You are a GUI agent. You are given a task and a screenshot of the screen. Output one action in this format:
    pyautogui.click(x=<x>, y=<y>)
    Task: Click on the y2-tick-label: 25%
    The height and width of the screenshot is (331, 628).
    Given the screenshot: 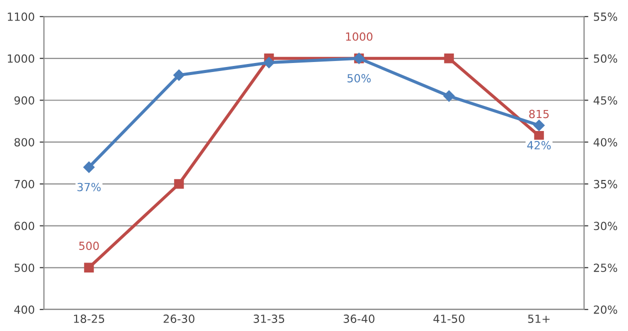 What is the action you would take?
    pyautogui.click(x=606, y=268)
    